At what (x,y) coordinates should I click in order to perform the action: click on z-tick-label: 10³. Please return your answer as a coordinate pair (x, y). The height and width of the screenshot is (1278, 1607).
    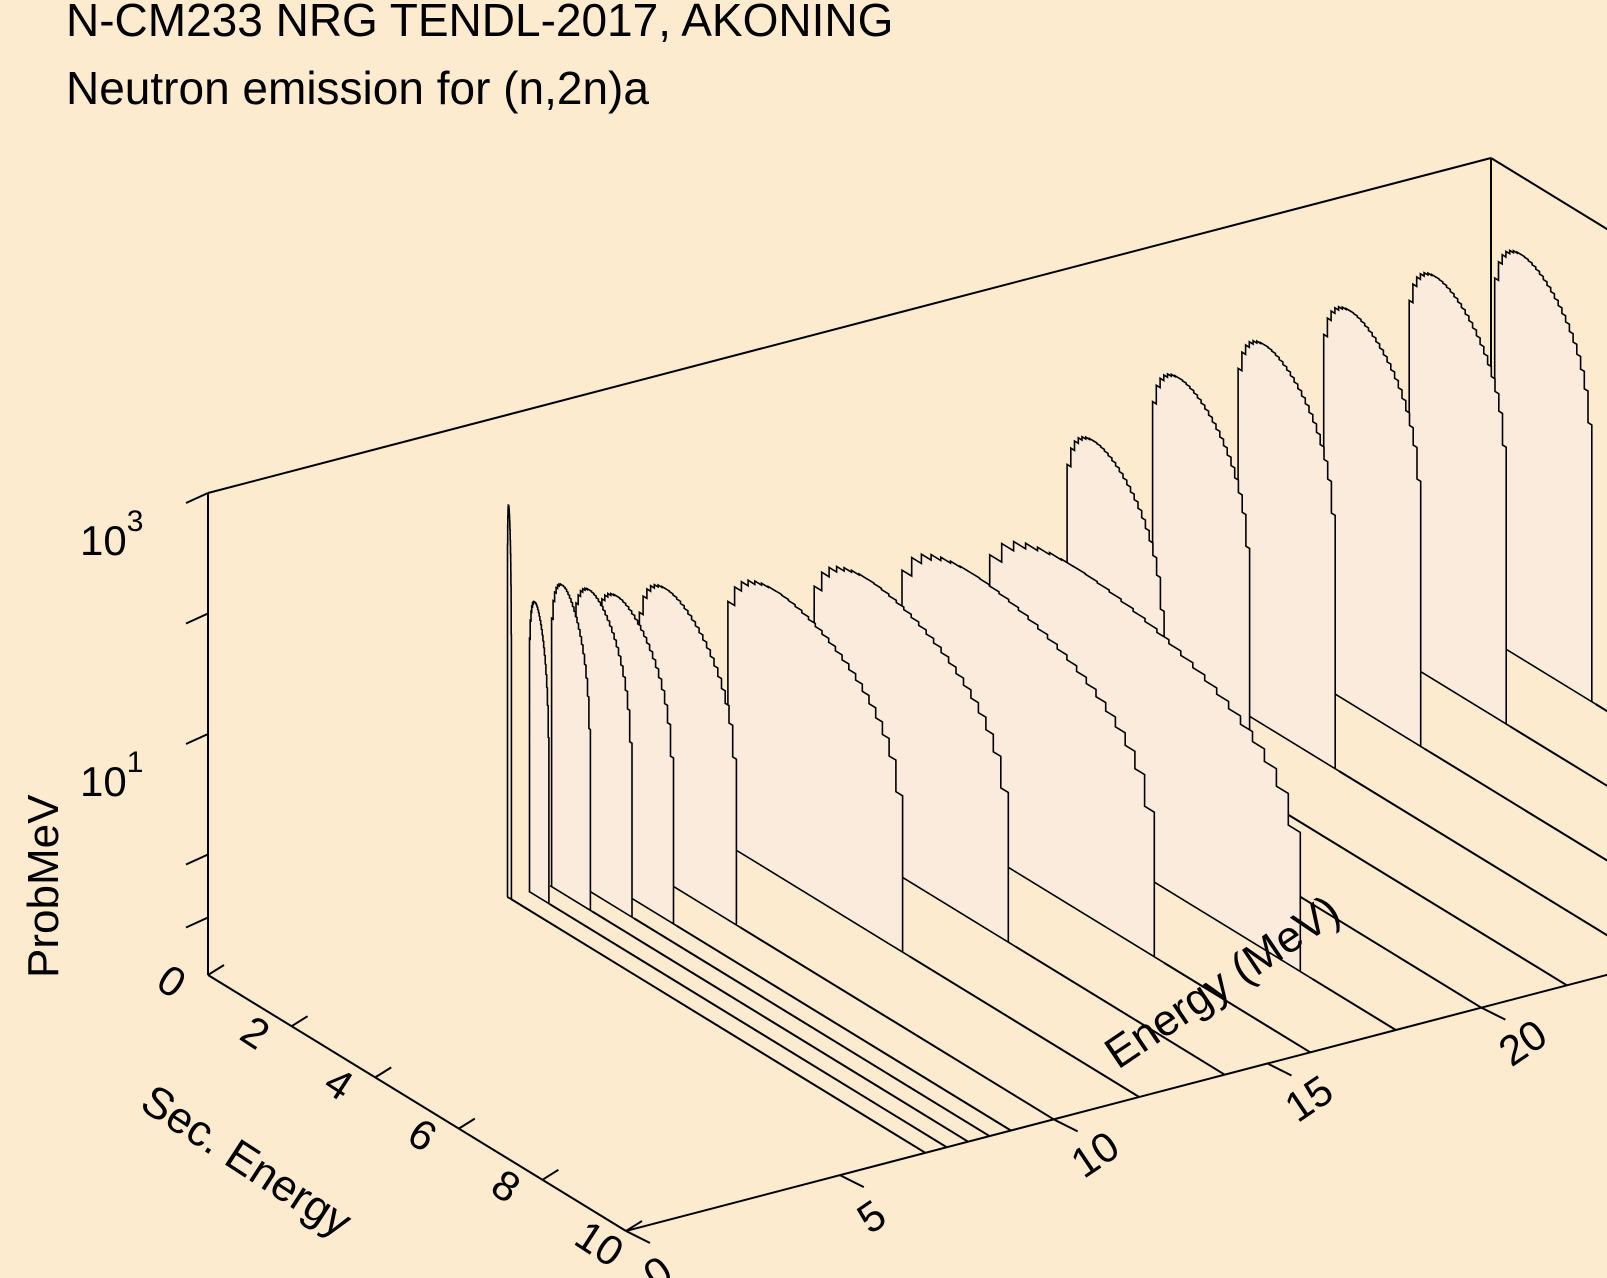
    Looking at the image, I should click on (111, 534).